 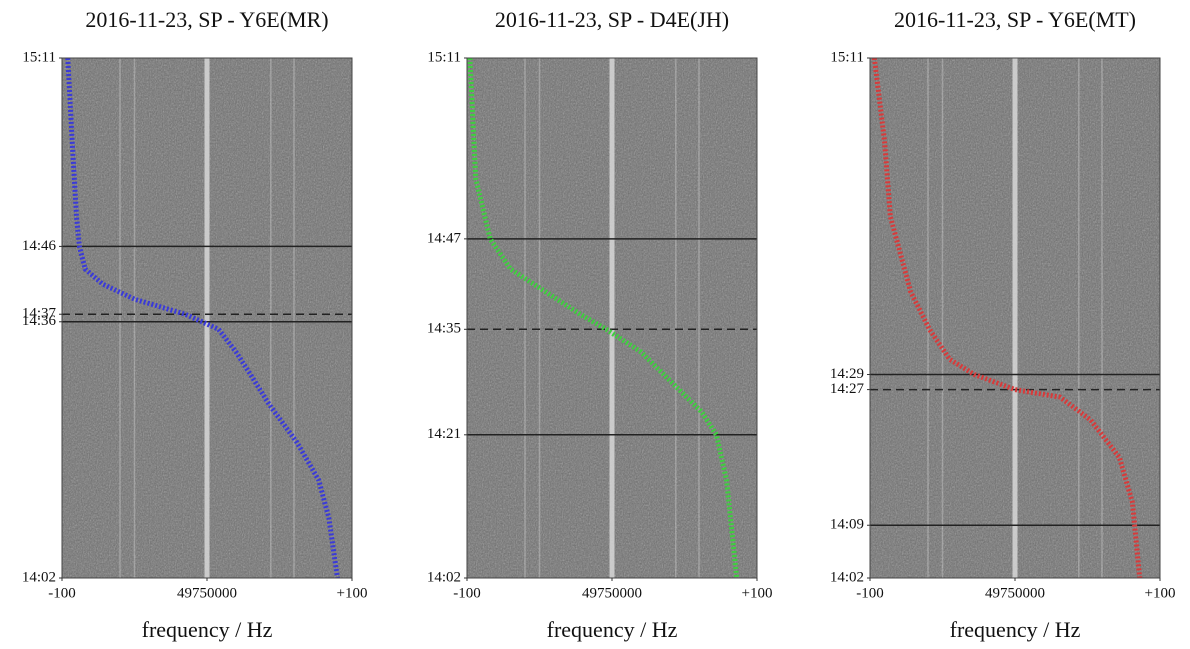 I want to click on y-tick-label: 14:46, so click(x=39, y=246).